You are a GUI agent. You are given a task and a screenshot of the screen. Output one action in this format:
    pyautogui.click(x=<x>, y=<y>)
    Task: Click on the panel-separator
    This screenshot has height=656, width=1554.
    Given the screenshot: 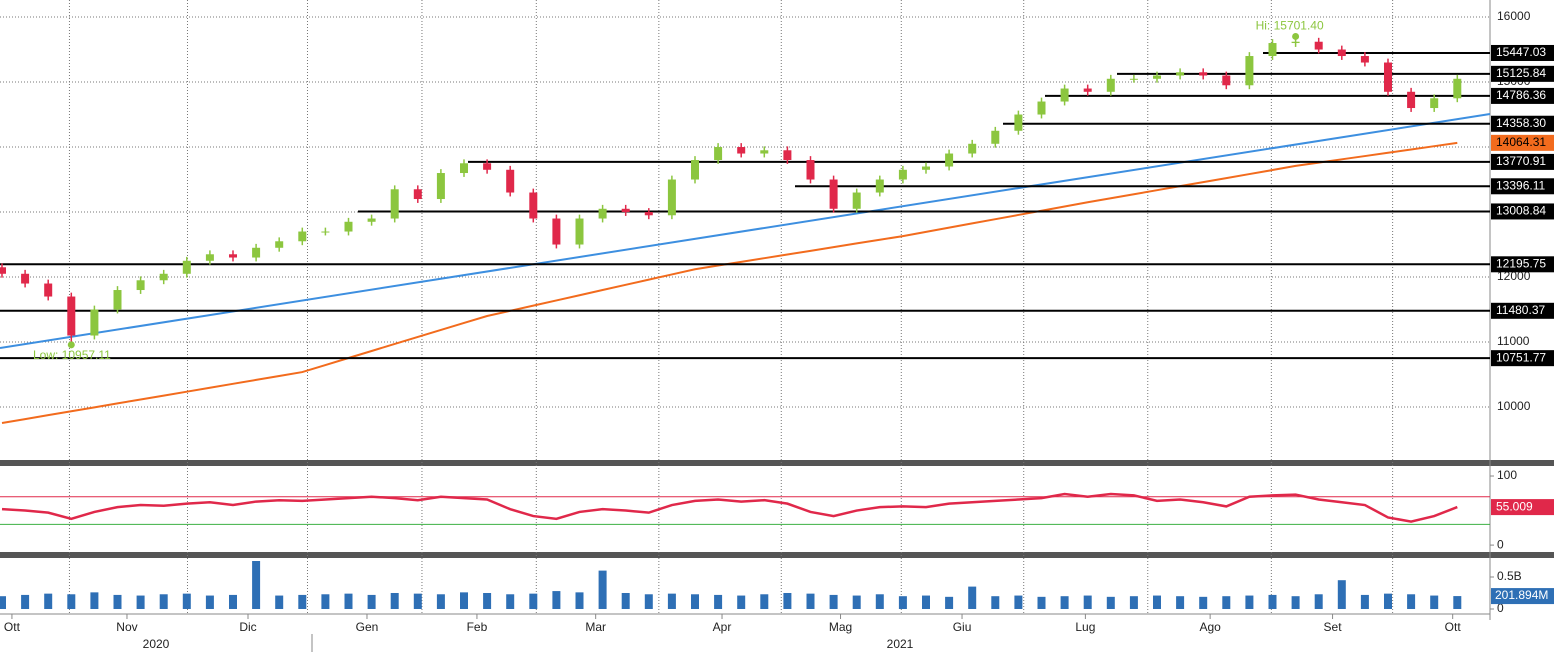 What is the action you would take?
    pyautogui.click(x=777, y=463)
    